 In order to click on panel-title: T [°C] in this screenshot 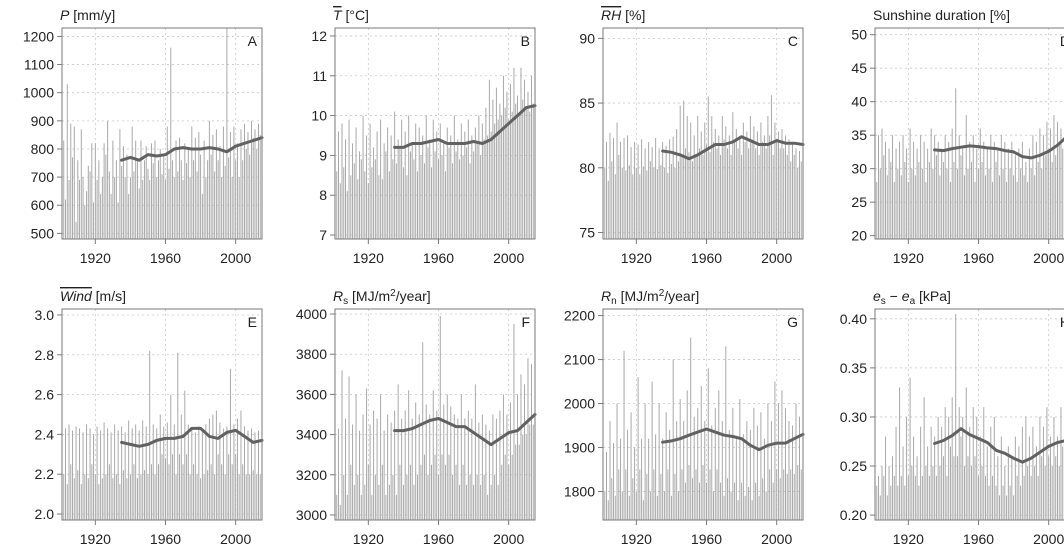, I will do `click(351, 15)`.